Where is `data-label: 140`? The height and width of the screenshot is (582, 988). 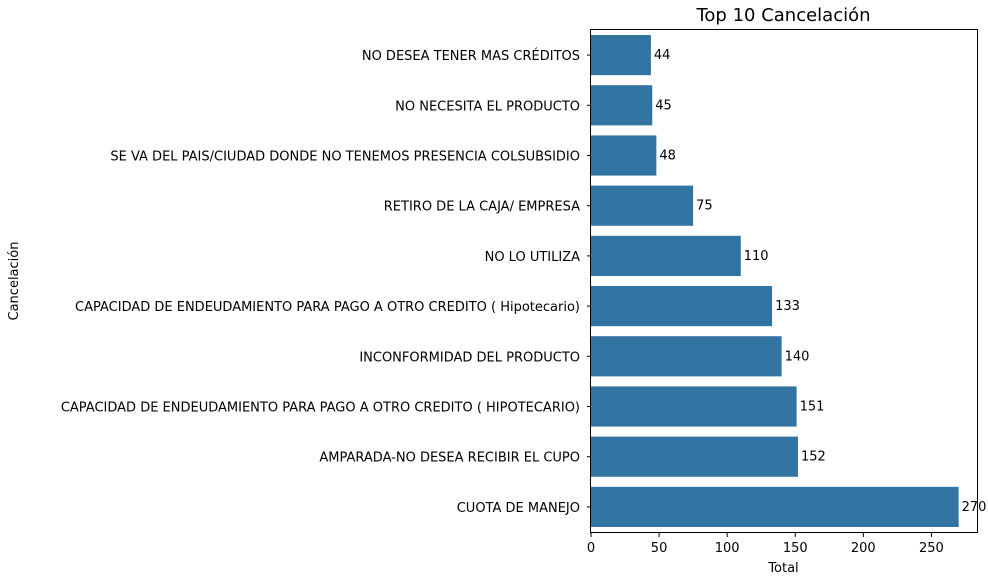 data-label: 140 is located at coordinates (797, 356).